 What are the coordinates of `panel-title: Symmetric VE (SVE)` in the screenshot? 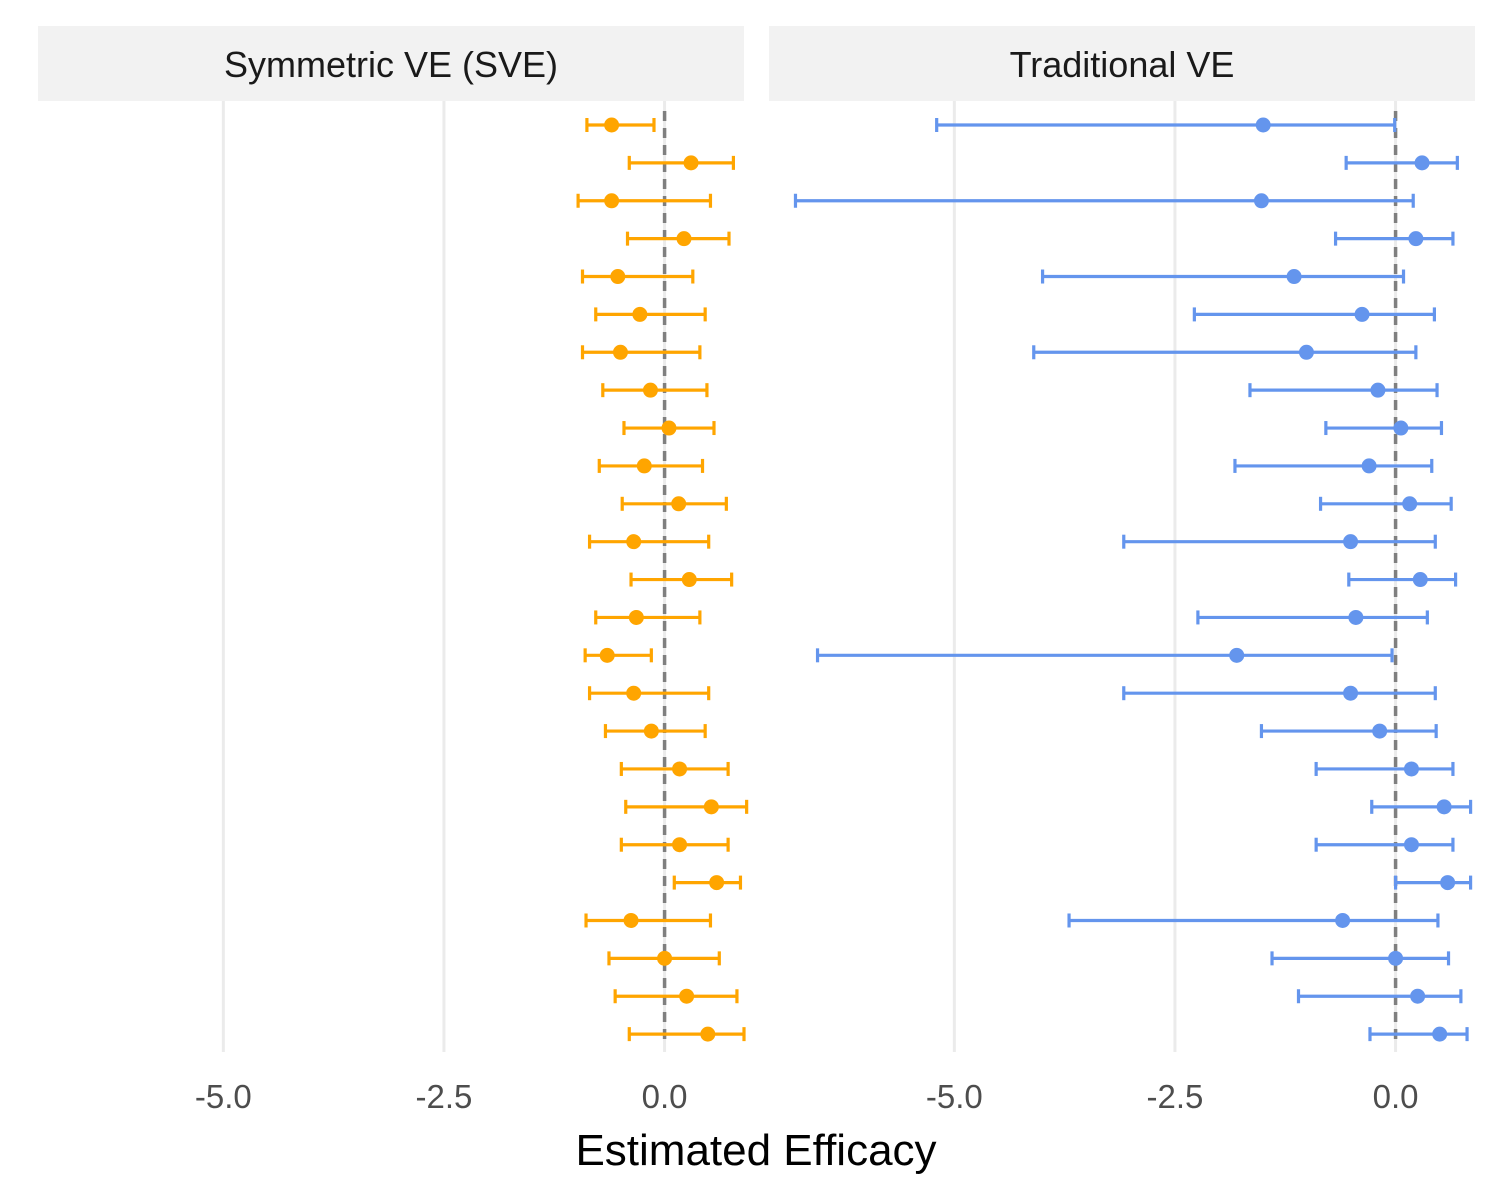 It's located at (391, 64).